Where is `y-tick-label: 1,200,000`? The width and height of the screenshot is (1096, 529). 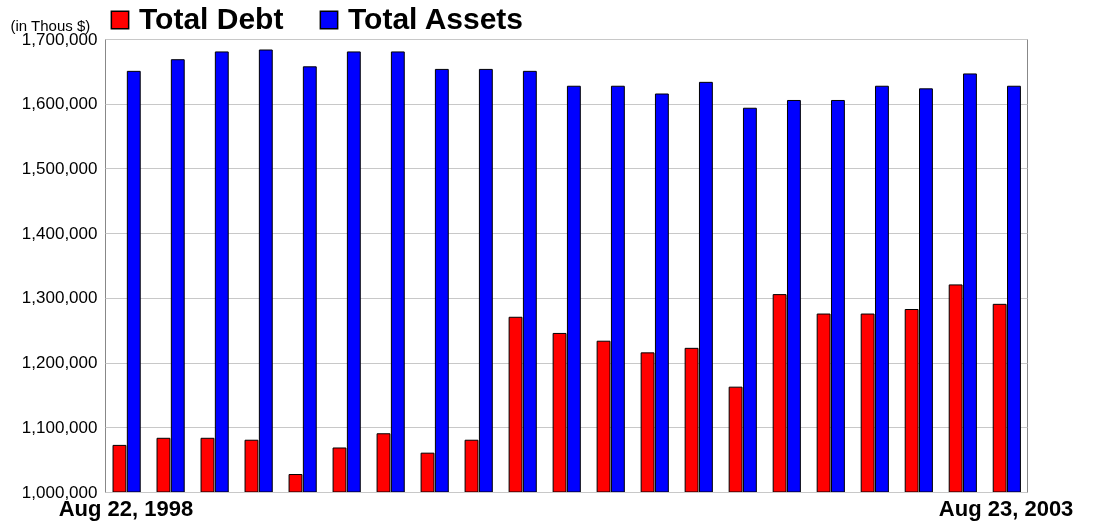
y-tick-label: 1,200,000 is located at coordinates (59, 363).